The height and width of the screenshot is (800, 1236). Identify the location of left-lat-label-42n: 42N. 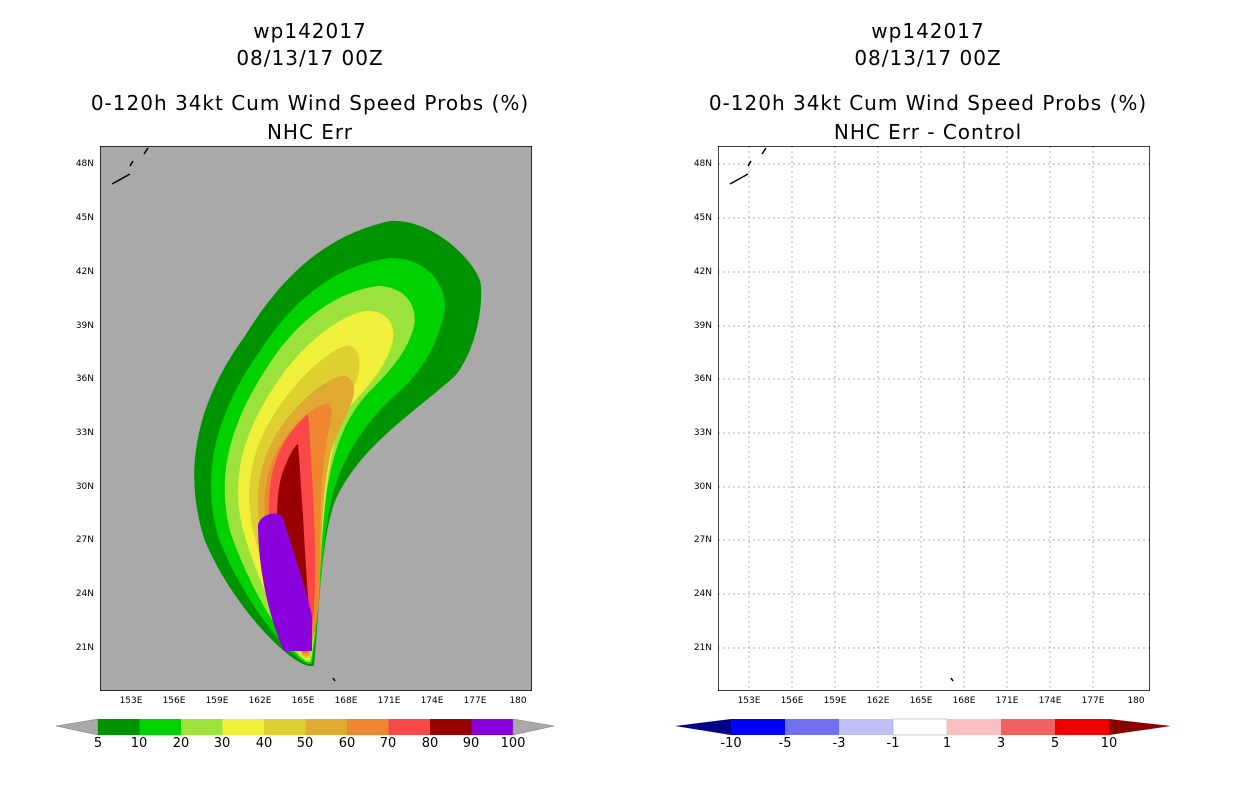
(84, 272).